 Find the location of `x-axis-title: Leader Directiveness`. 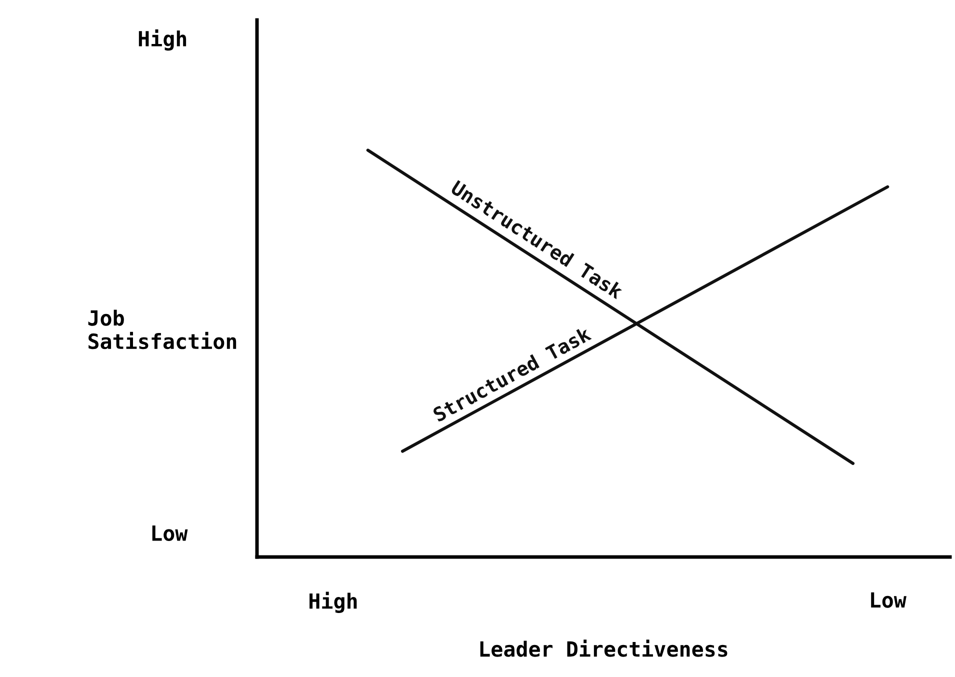

x-axis-title: Leader Directiveness is located at coordinates (604, 648).